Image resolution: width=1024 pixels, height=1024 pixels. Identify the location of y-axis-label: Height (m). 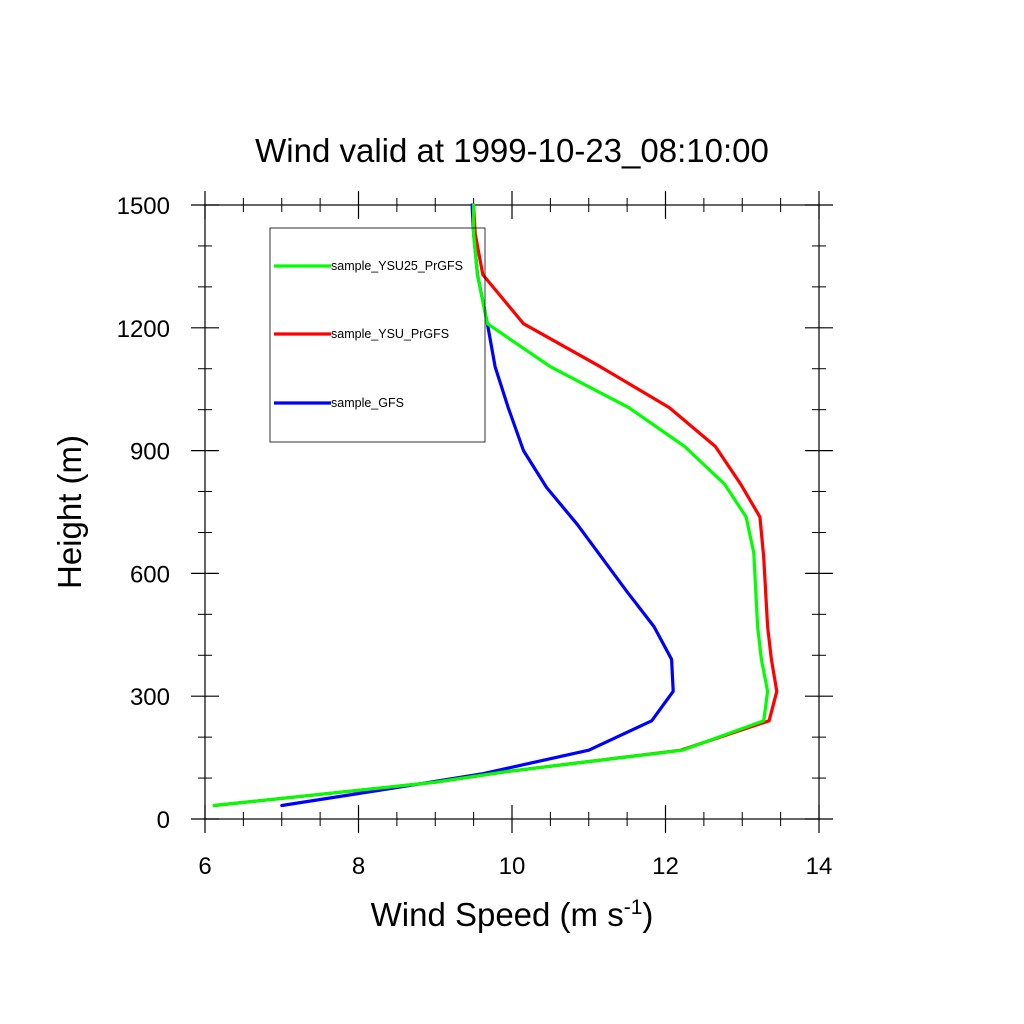
(69, 512).